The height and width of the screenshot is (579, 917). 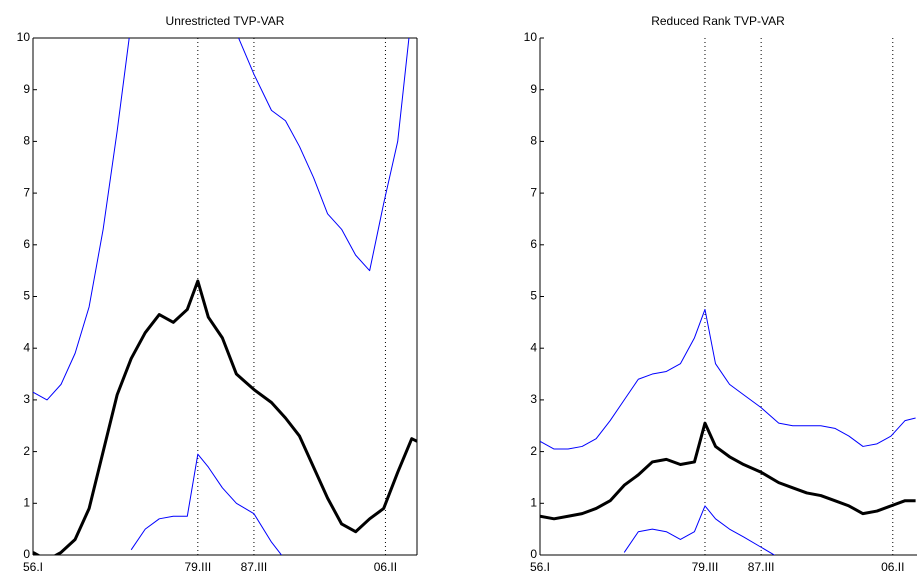 What do you see at coordinates (718, 21) in the screenshot?
I see `chart-title: Reduced Rank TVP-VAR` at bounding box center [718, 21].